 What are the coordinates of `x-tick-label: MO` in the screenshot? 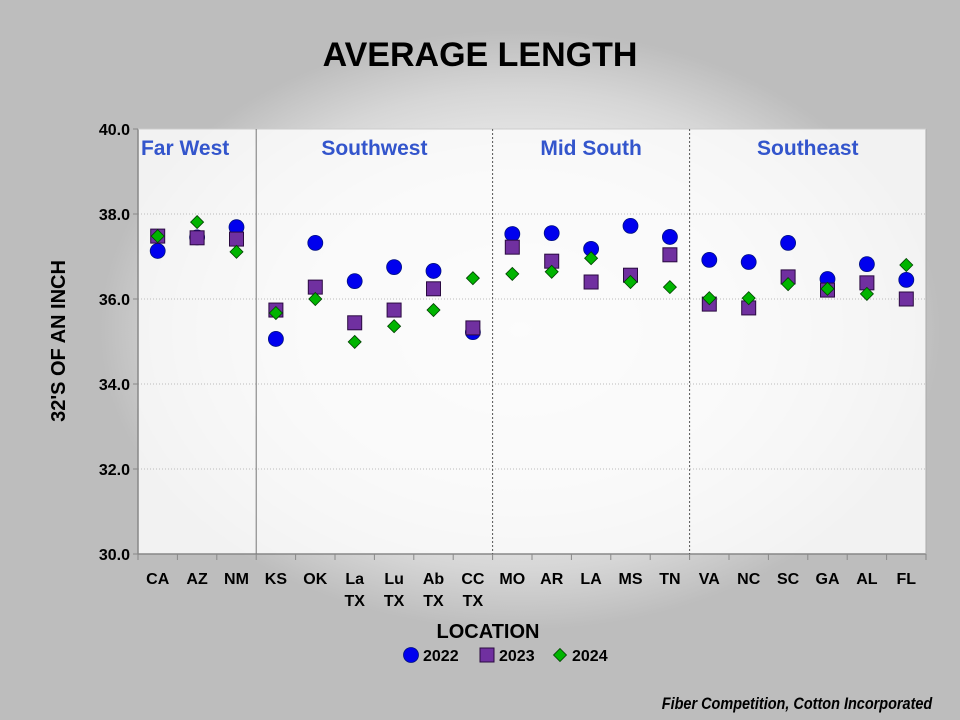 It's located at (512, 579).